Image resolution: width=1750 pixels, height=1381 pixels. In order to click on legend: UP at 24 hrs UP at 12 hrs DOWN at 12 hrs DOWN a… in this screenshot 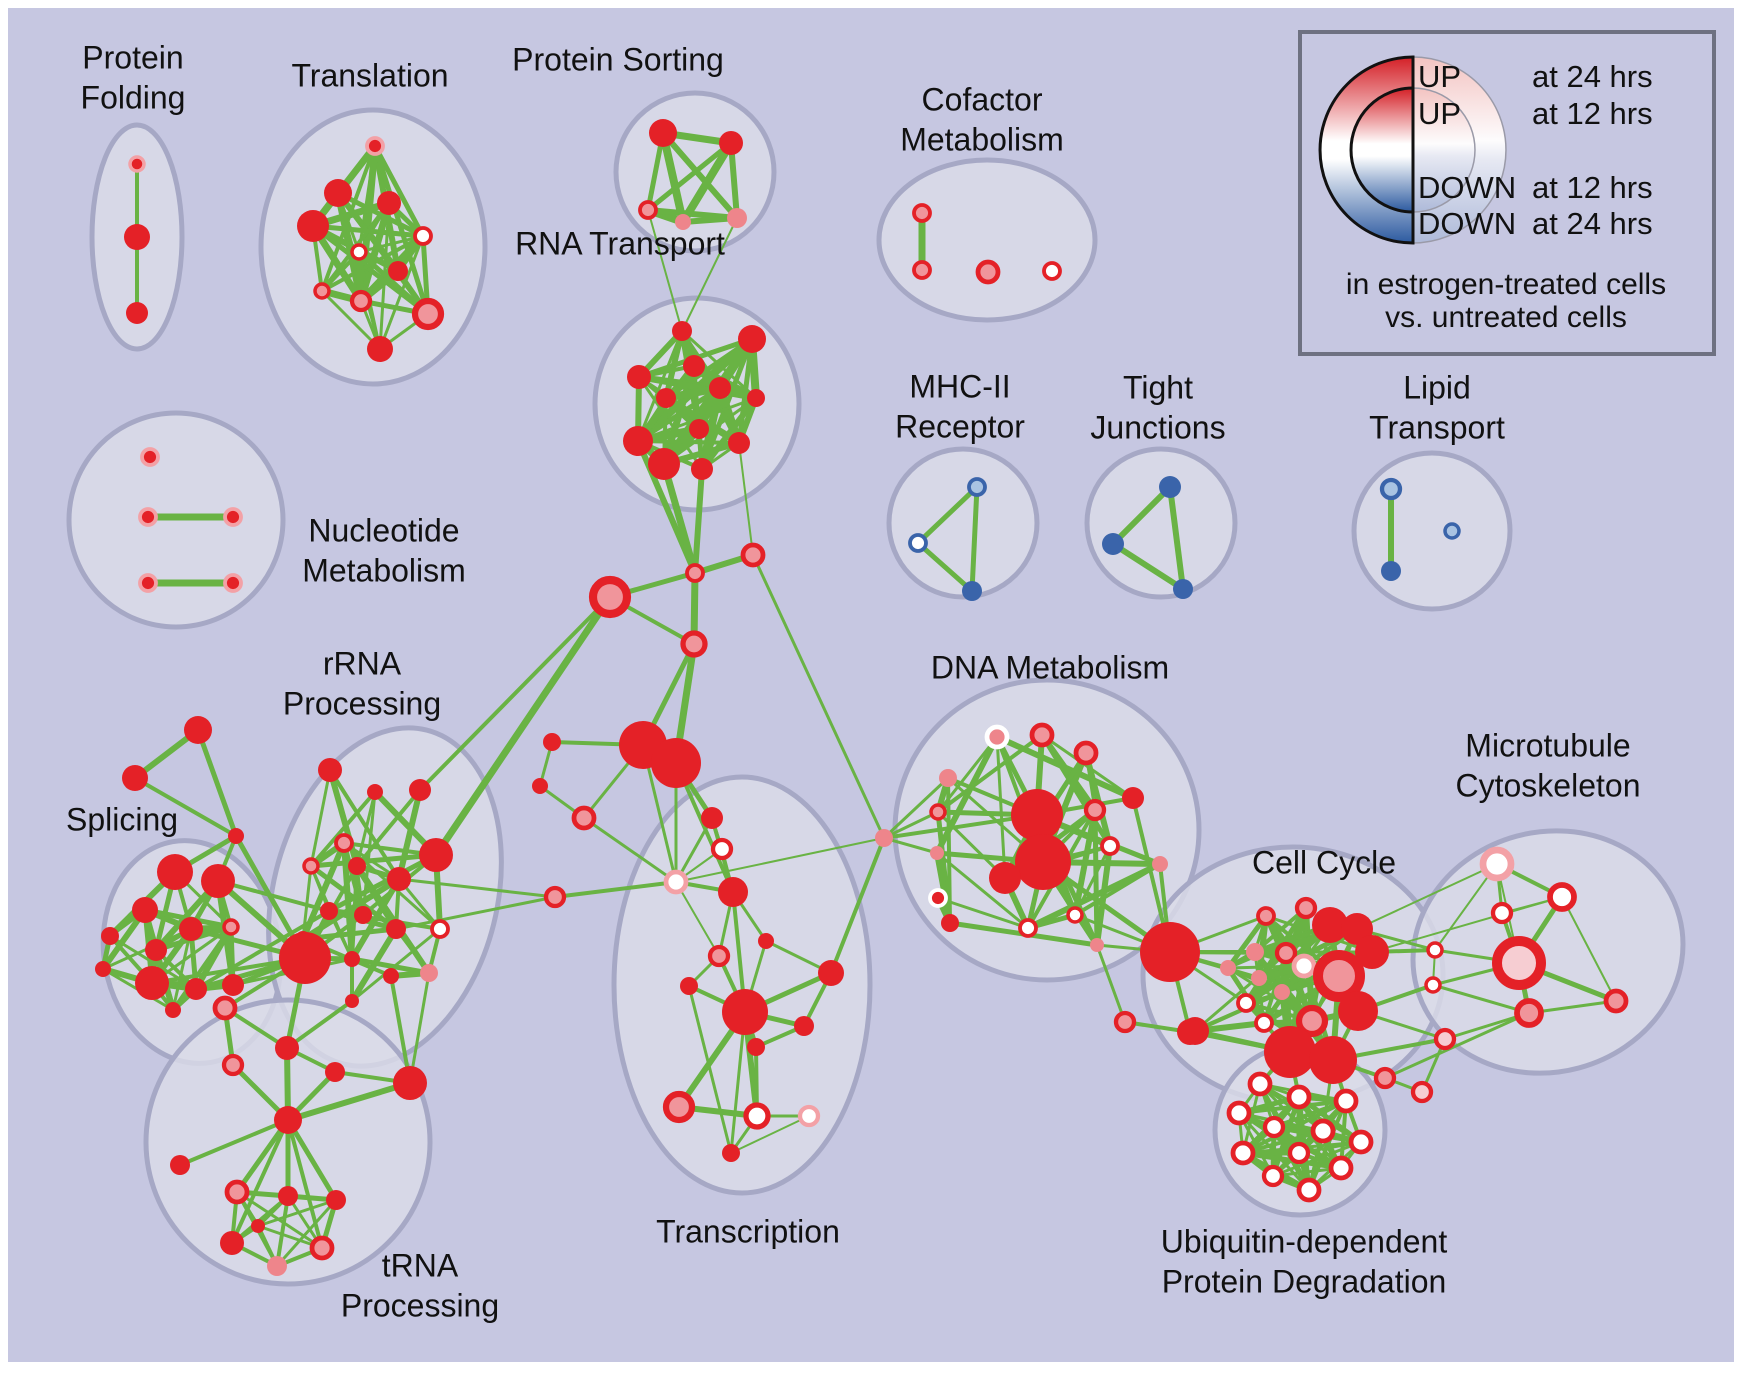, I will do `click(1507, 193)`.